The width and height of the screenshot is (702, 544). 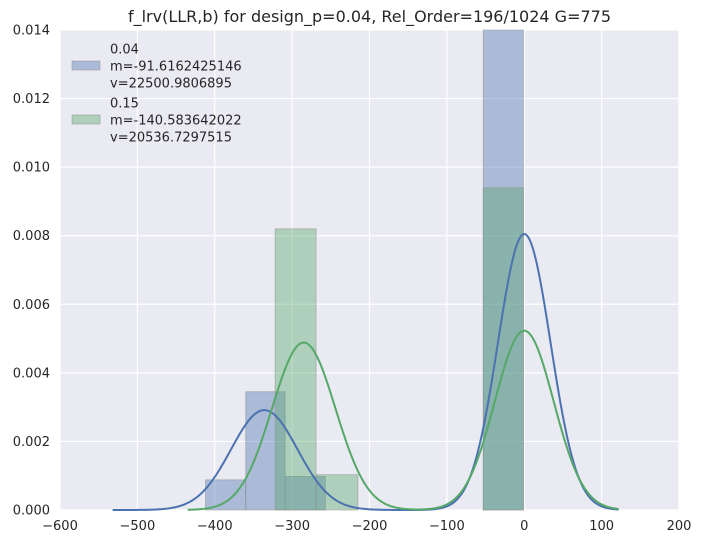 What do you see at coordinates (124, 104) in the screenshot?
I see `legend-label-series-1: 0.15` at bounding box center [124, 104].